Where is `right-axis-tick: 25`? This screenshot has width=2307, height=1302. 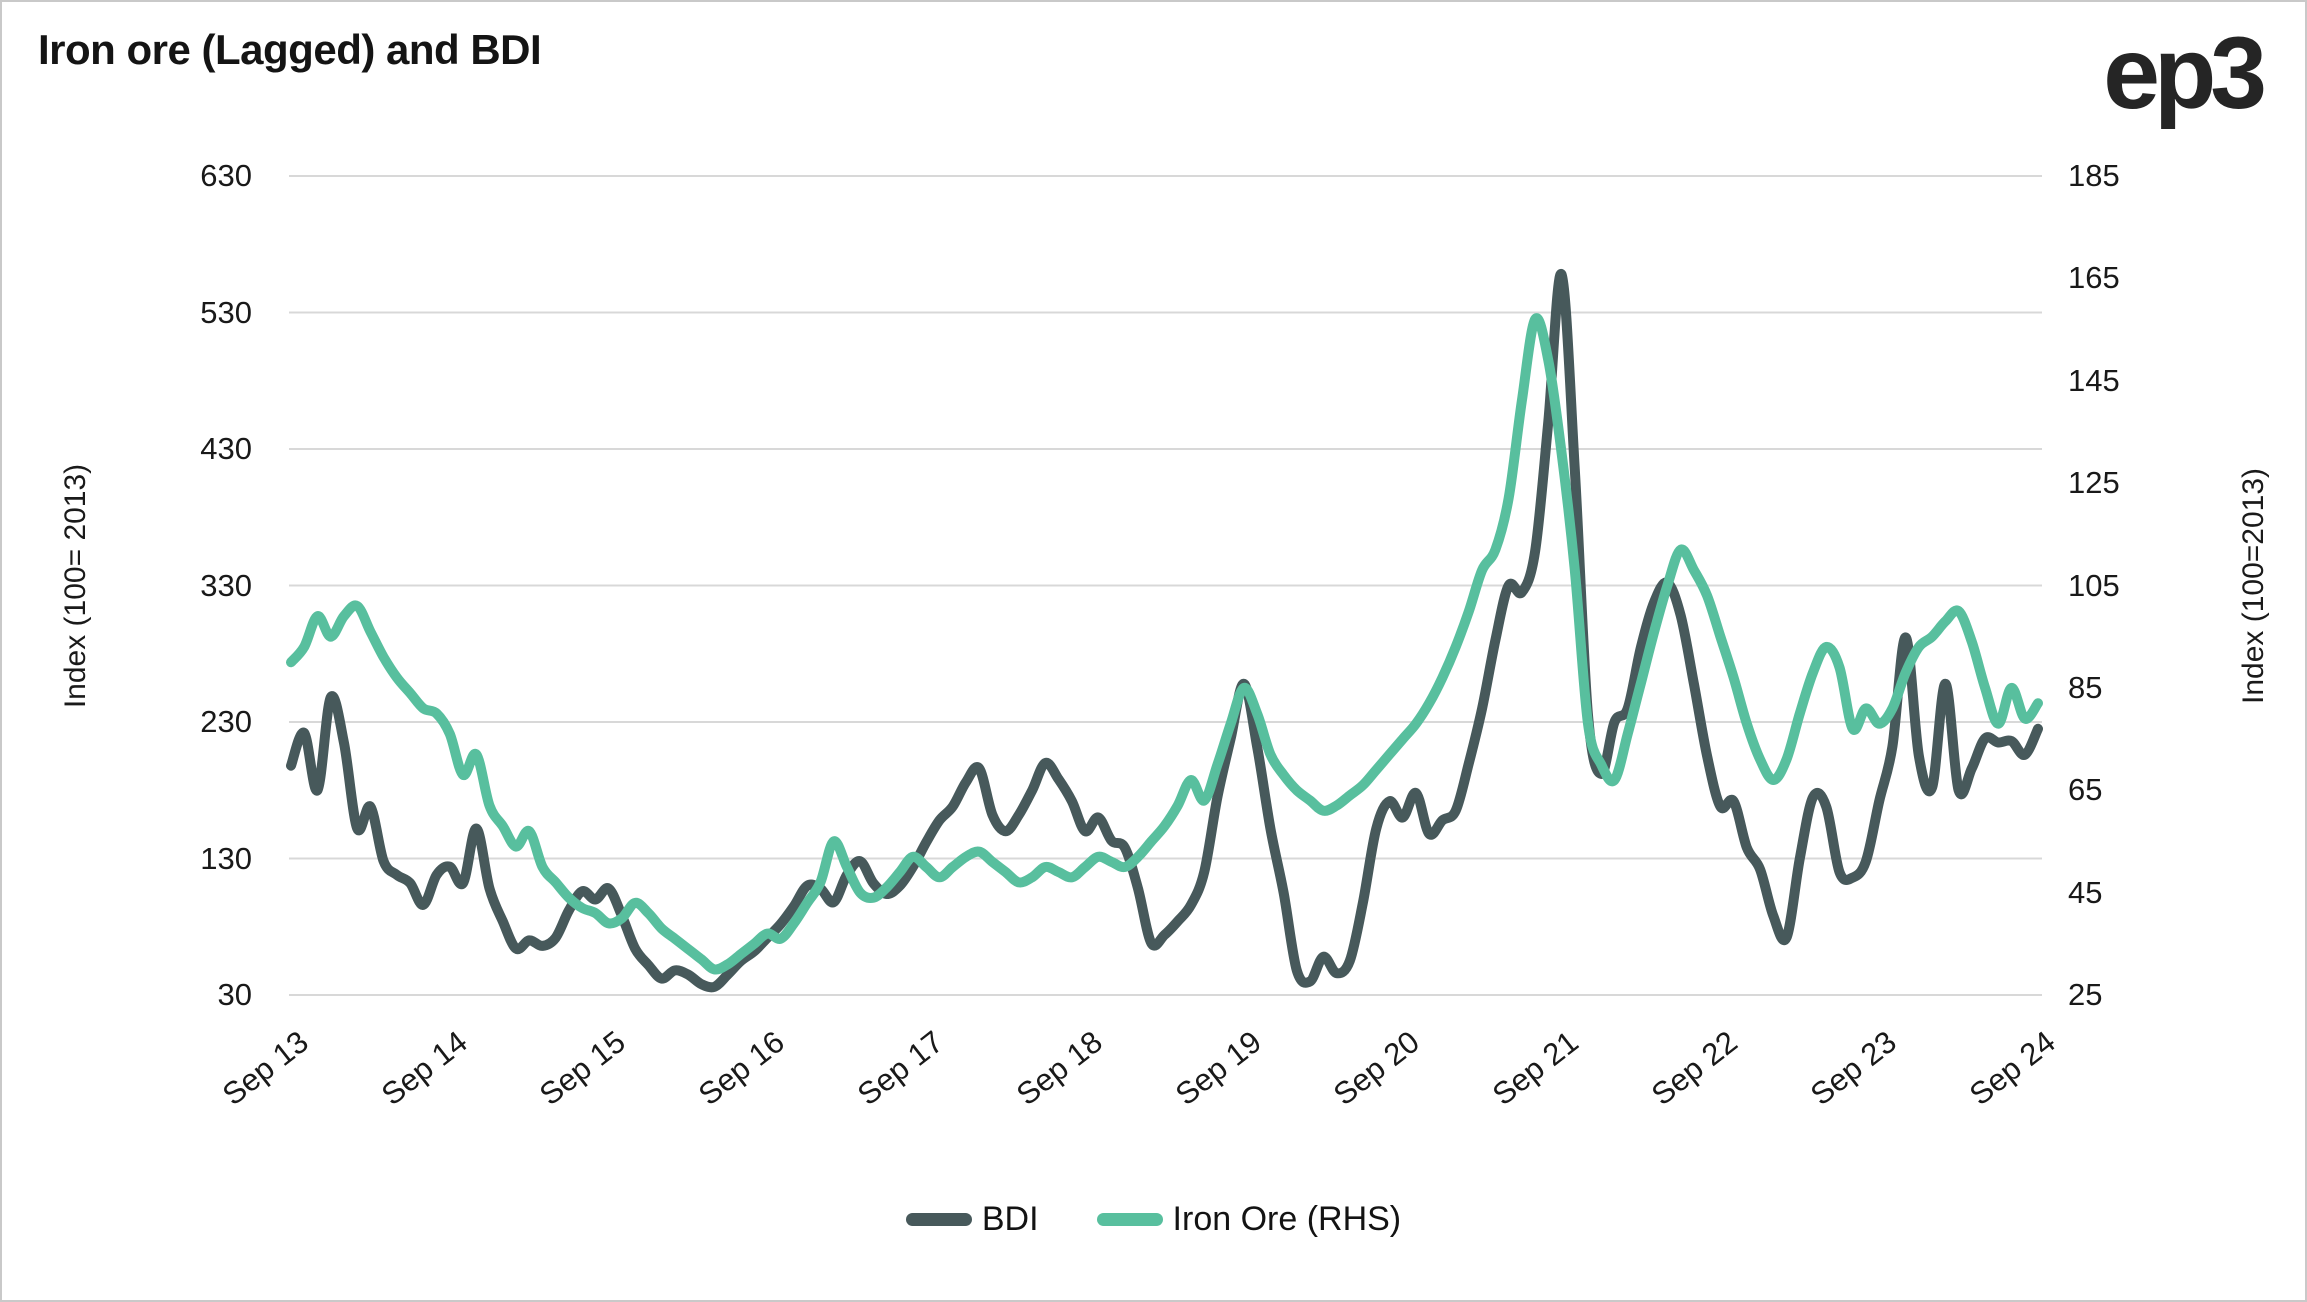 right-axis-tick: 25 is located at coordinates (2085, 994).